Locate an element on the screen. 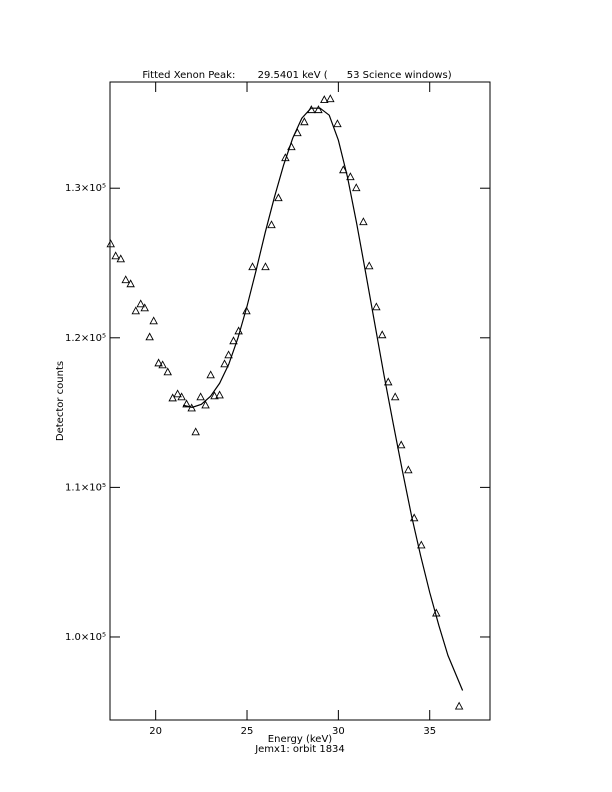  x-tick-label: 20 is located at coordinates (155, 731).